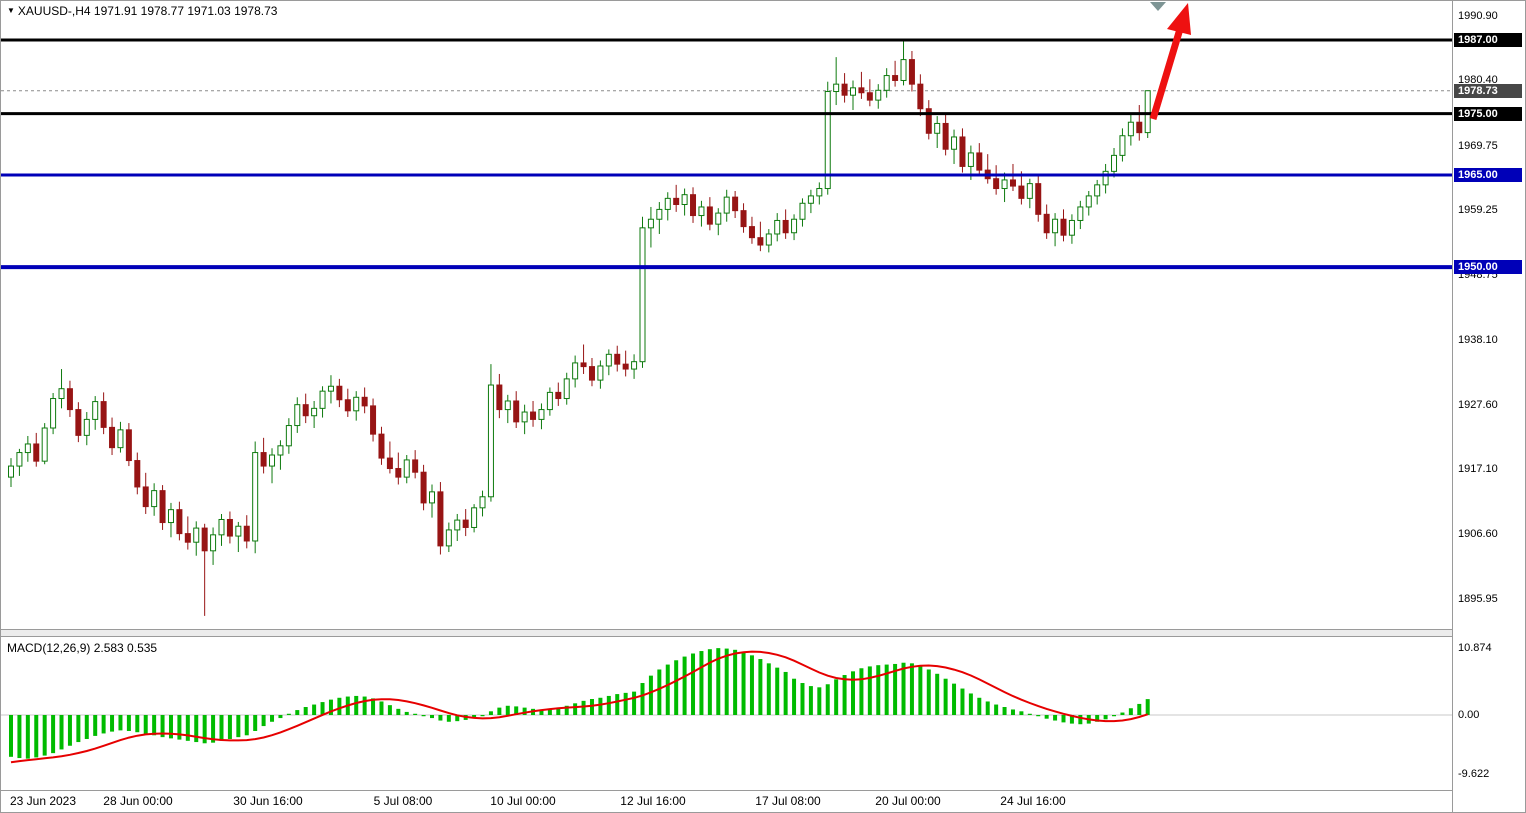  Describe the element at coordinates (1488, 90) in the screenshot. I see `current-price-label: 1978.73` at that location.